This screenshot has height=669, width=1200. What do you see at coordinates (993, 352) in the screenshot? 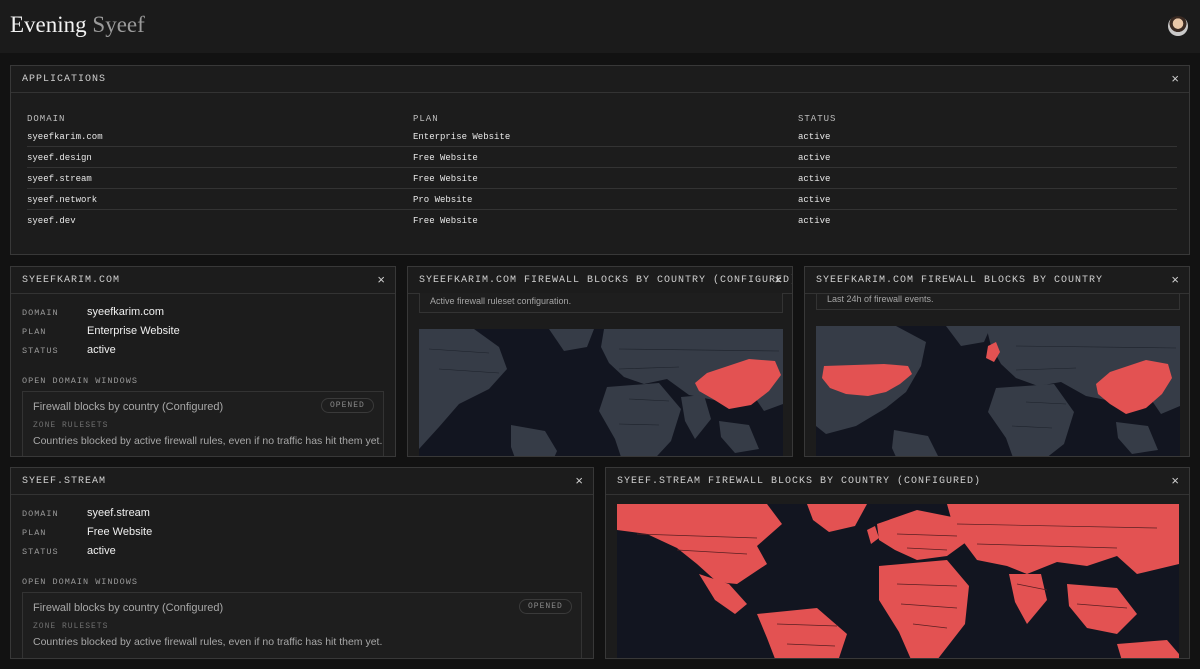
I see `blocked-country-united-kingdom` at bounding box center [993, 352].